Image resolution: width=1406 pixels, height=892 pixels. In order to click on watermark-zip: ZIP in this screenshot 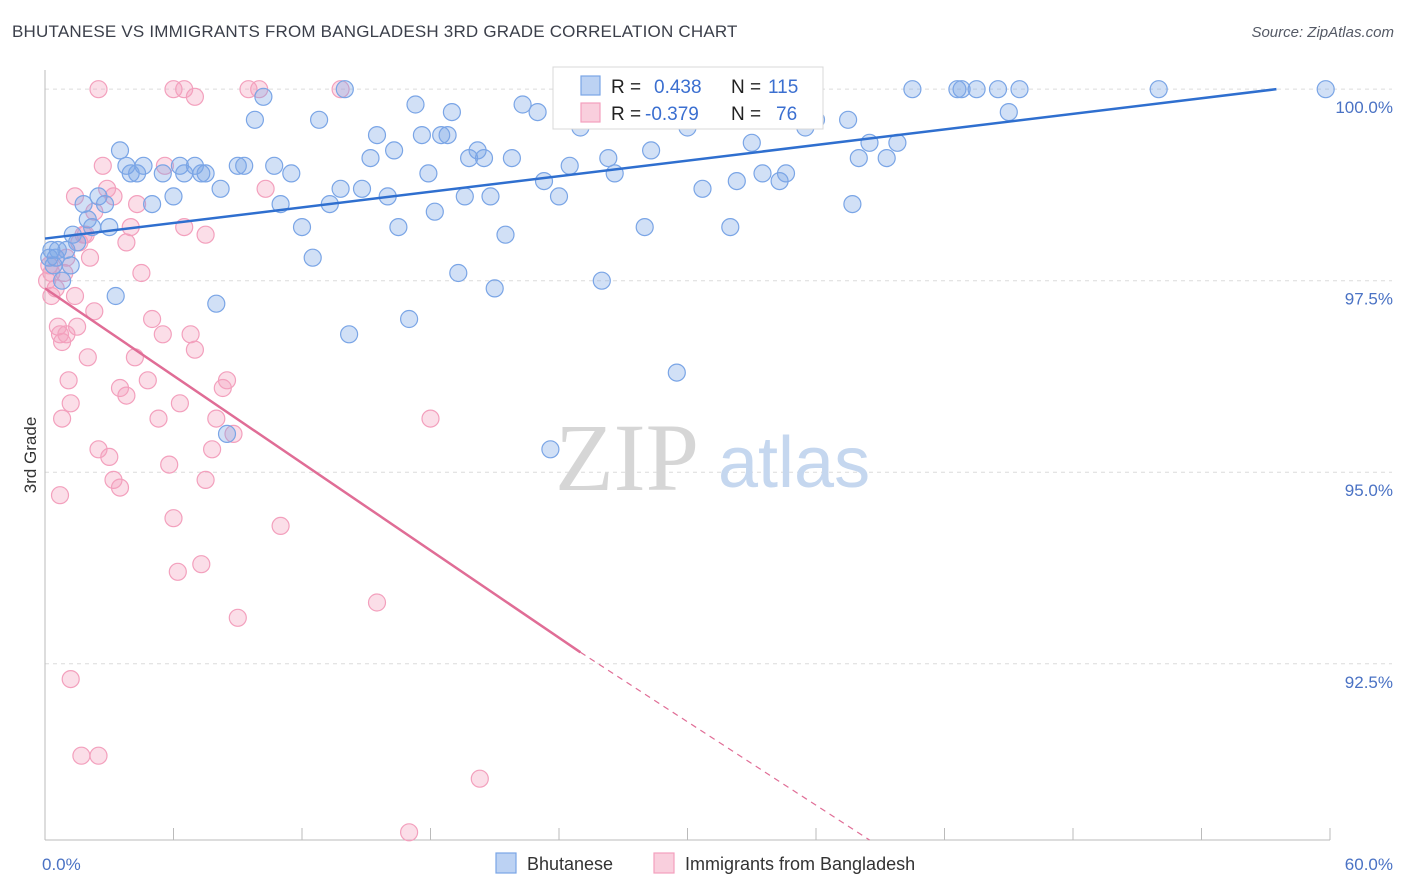, I will do `click(627, 457)`.